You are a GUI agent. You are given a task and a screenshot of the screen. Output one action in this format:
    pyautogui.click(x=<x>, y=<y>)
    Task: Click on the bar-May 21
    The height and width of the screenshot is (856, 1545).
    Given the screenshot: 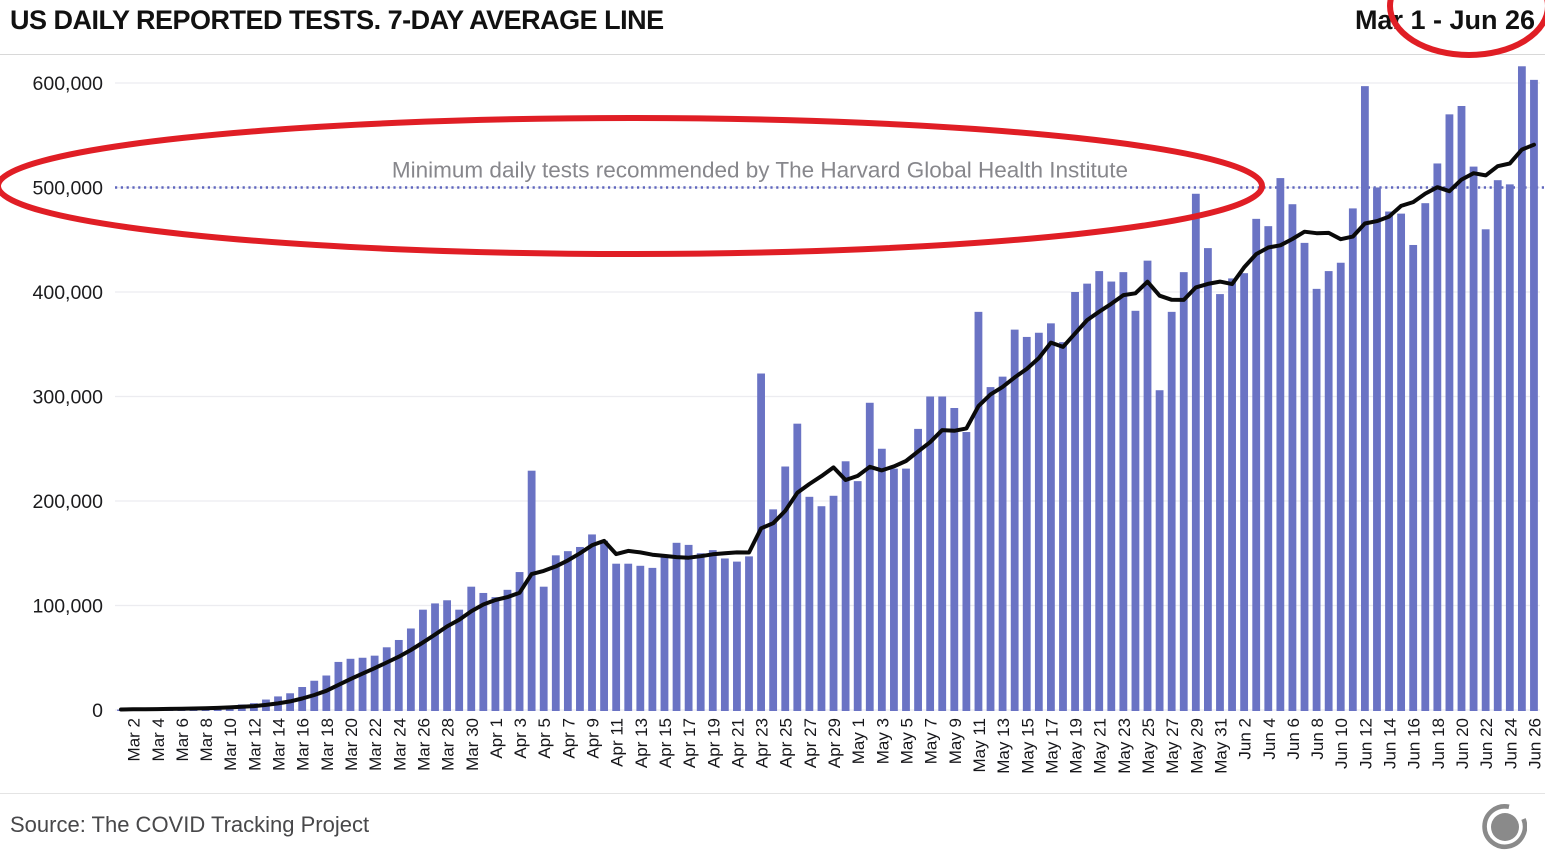 What is the action you would take?
    pyautogui.click(x=1099, y=491)
    